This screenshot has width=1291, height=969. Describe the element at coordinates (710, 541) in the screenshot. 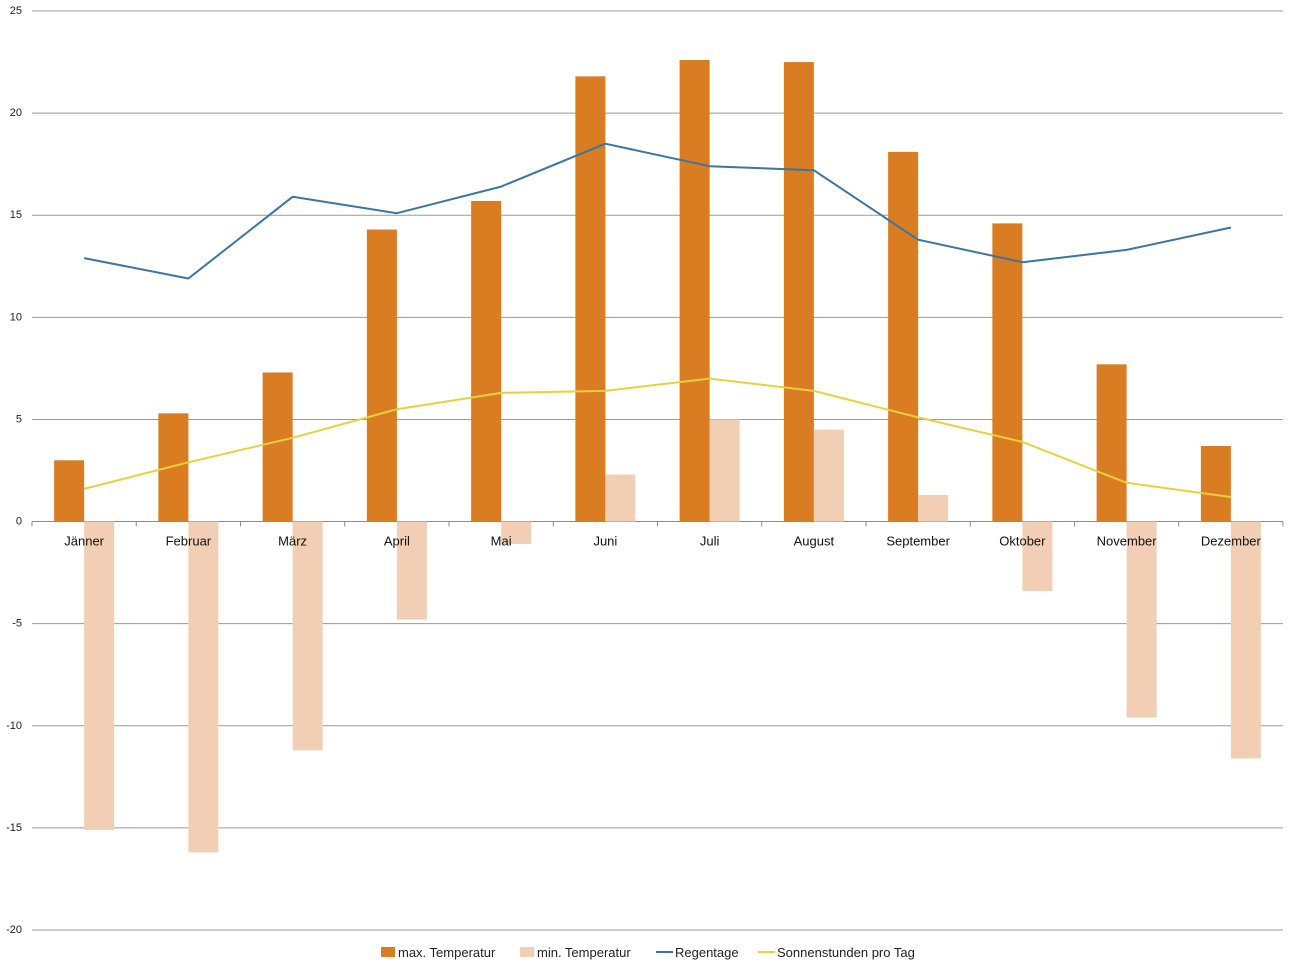

I see `x-category-label: Juli` at that location.